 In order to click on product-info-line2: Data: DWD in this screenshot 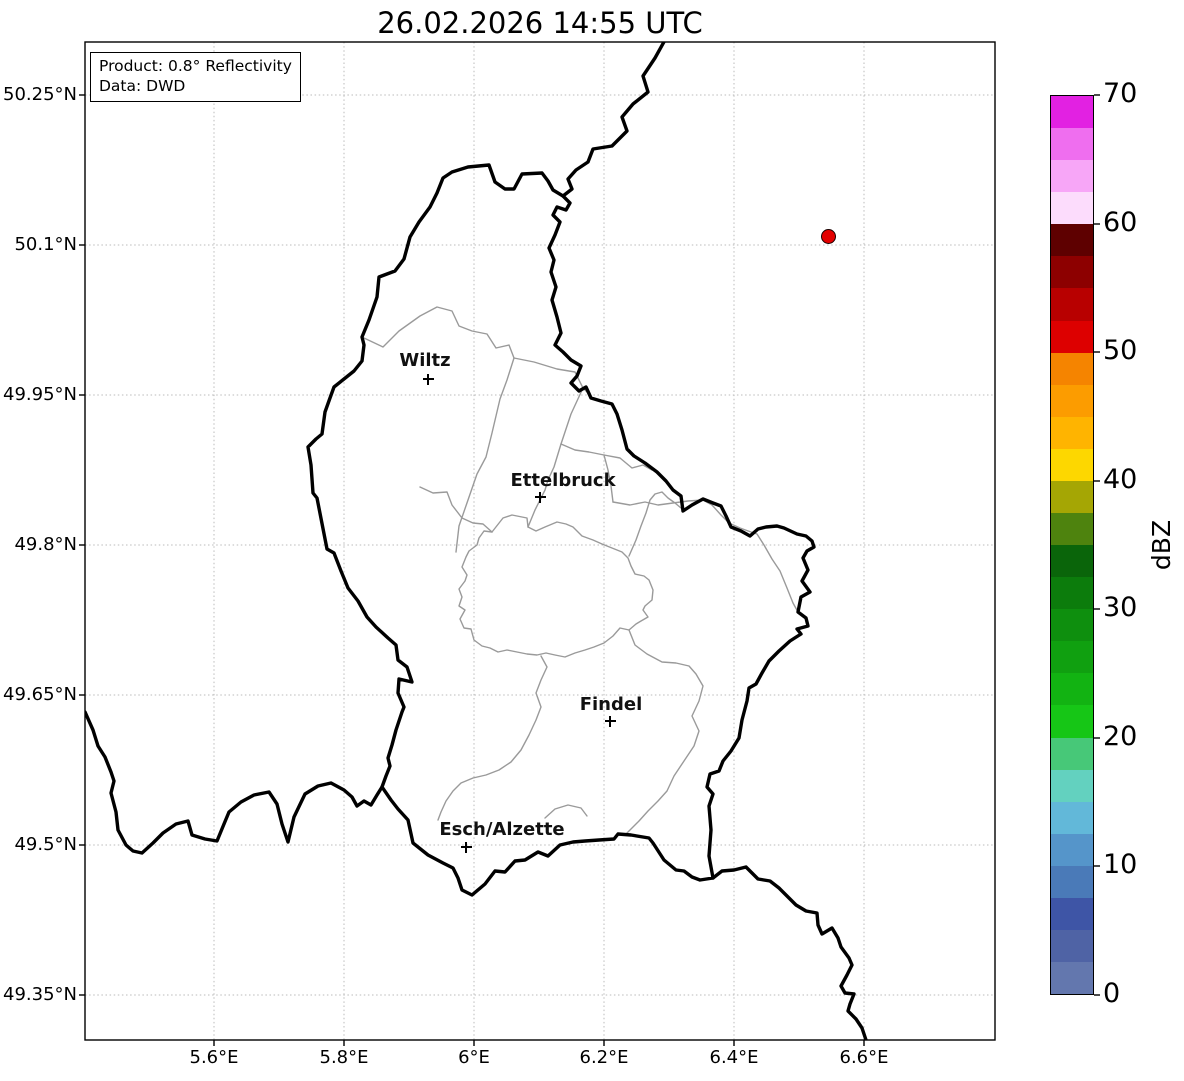, I will do `click(142, 86)`.